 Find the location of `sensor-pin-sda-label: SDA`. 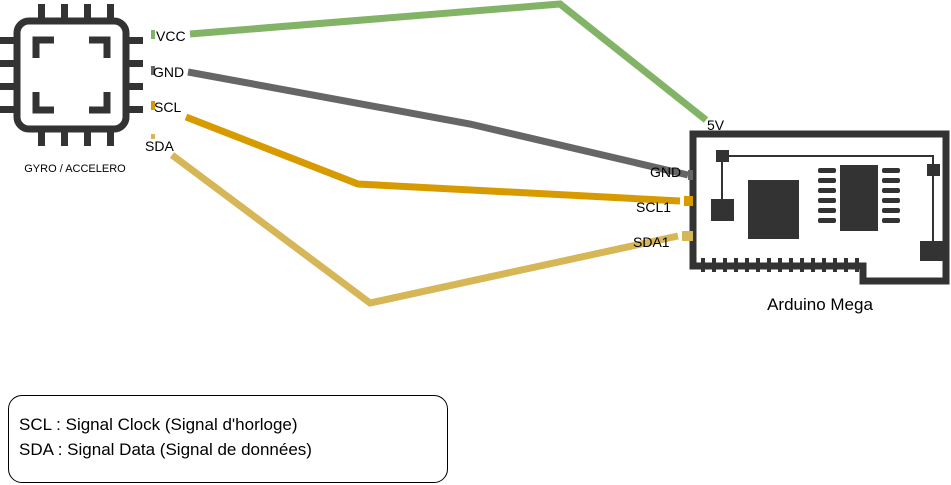

sensor-pin-sda-label: SDA is located at coordinates (159, 146).